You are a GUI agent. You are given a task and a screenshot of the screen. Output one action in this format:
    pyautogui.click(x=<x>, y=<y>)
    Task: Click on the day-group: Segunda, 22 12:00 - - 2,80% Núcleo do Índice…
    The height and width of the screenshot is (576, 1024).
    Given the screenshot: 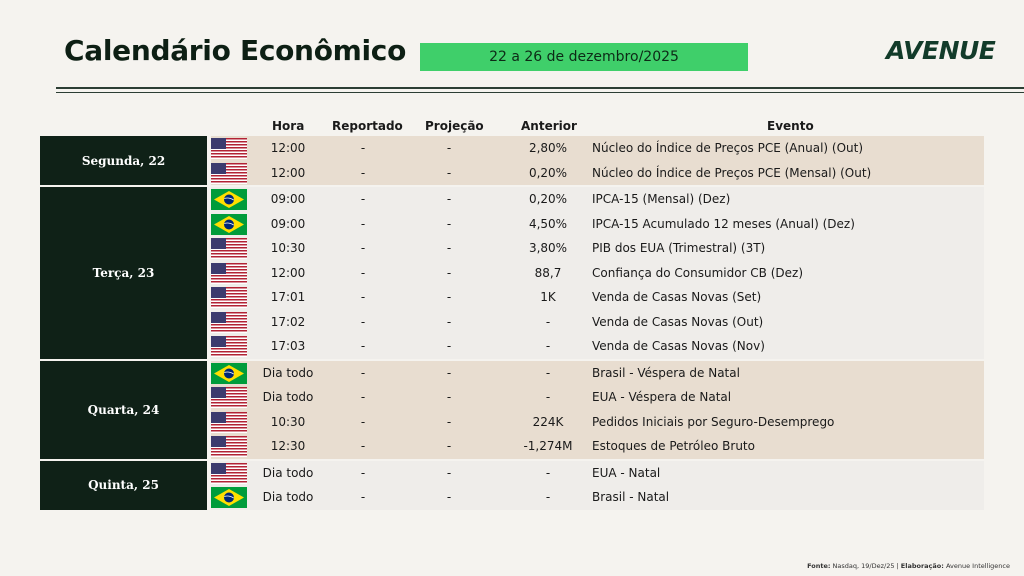 What is the action you would take?
    pyautogui.click(x=512, y=160)
    